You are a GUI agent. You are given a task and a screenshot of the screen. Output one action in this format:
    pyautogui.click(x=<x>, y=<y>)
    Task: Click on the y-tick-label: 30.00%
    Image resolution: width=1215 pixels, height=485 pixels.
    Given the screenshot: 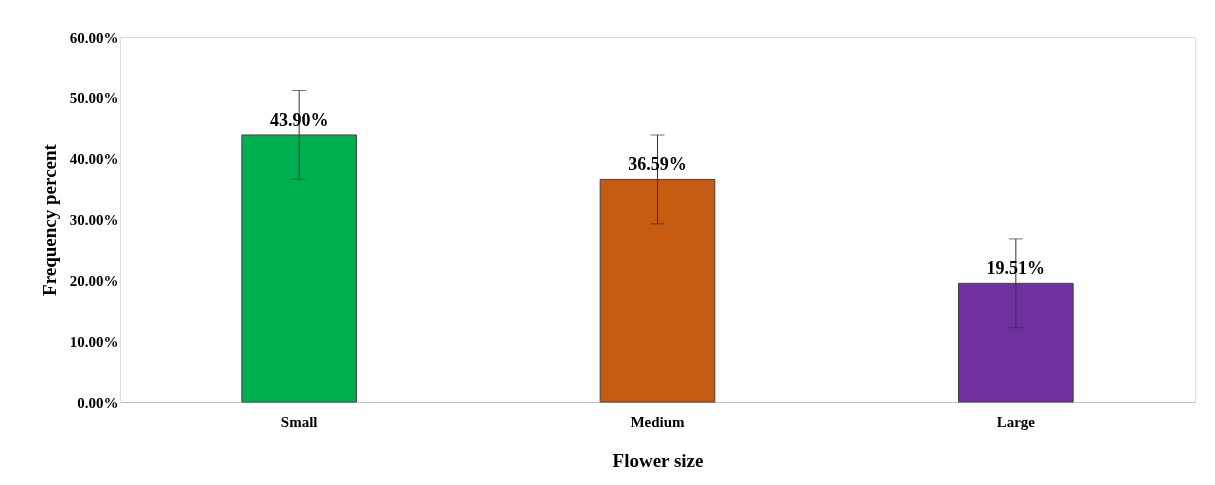 What is the action you would take?
    pyautogui.click(x=94, y=220)
    